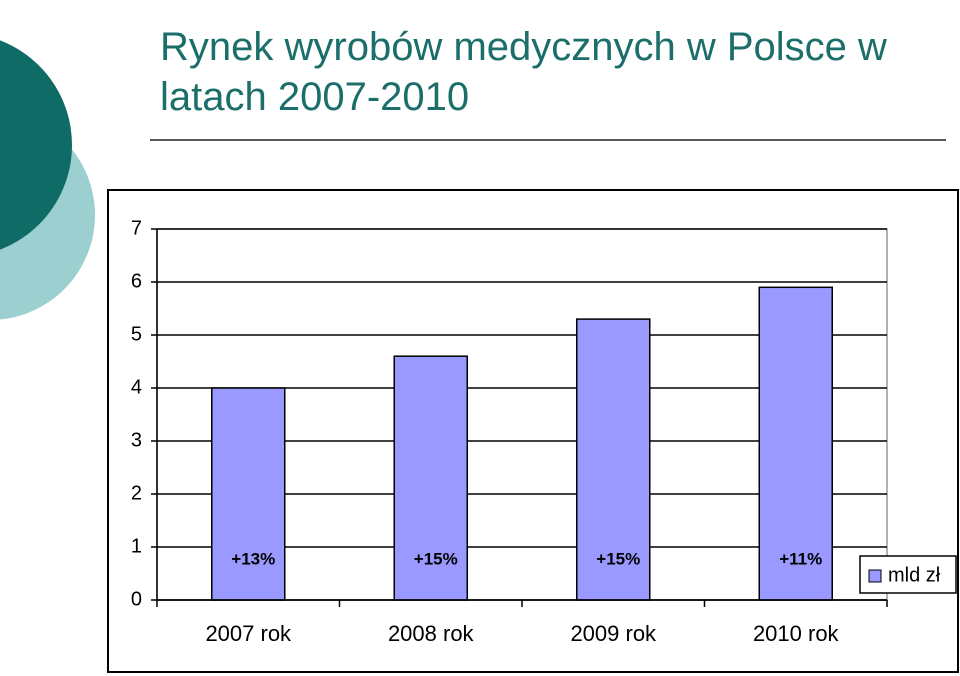  Describe the element at coordinates (136, 599) in the screenshot. I see `y-tick-label: 0` at that location.